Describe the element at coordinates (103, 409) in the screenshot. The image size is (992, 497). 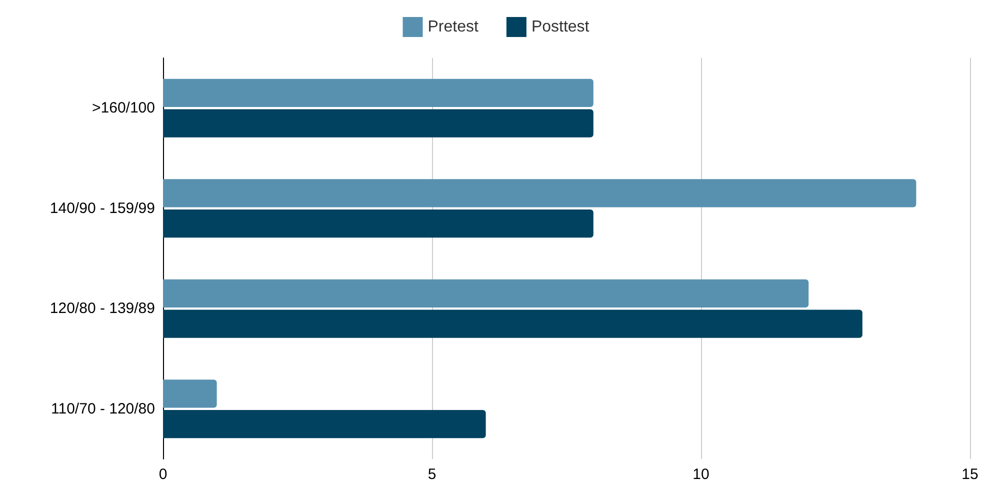
I see `y-tick-label: 110/70 - 120/80` at that location.